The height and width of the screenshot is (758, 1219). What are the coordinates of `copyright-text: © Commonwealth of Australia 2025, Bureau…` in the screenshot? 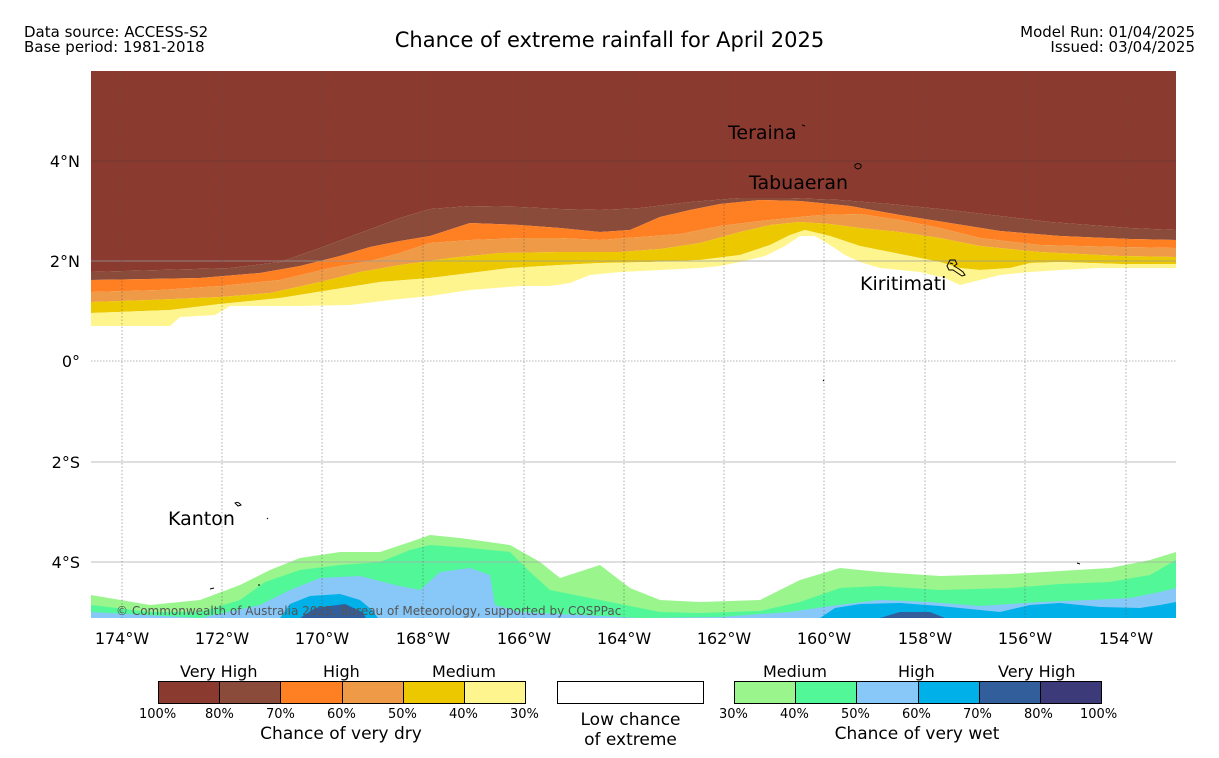 It's located at (368, 611).